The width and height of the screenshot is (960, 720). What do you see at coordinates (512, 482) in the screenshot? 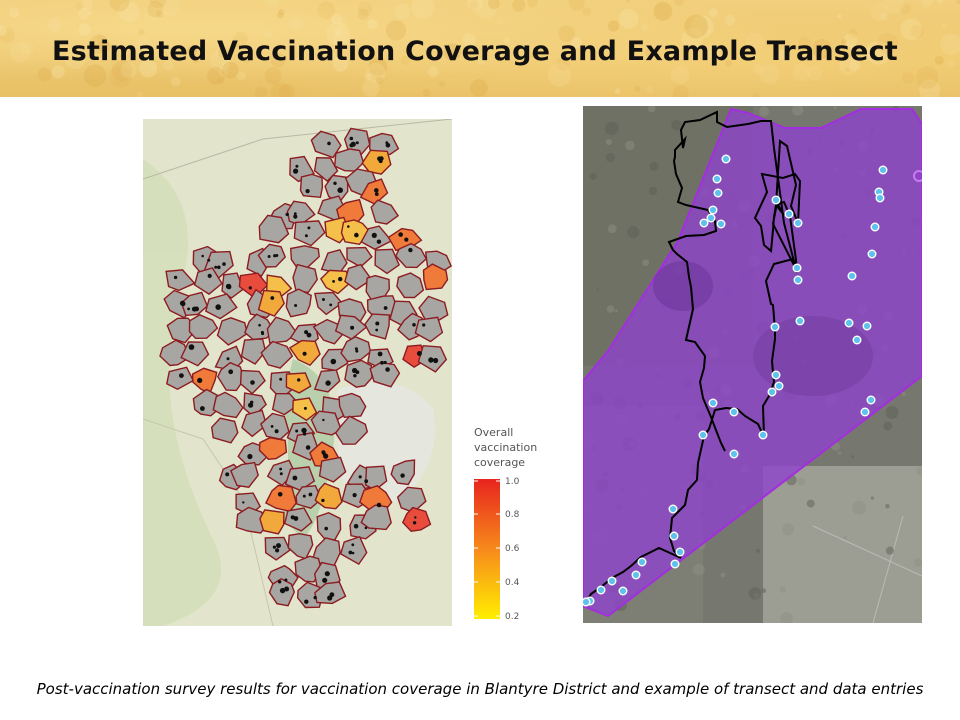
I see `legend-tick-label-1.0: 1.0` at bounding box center [512, 482].